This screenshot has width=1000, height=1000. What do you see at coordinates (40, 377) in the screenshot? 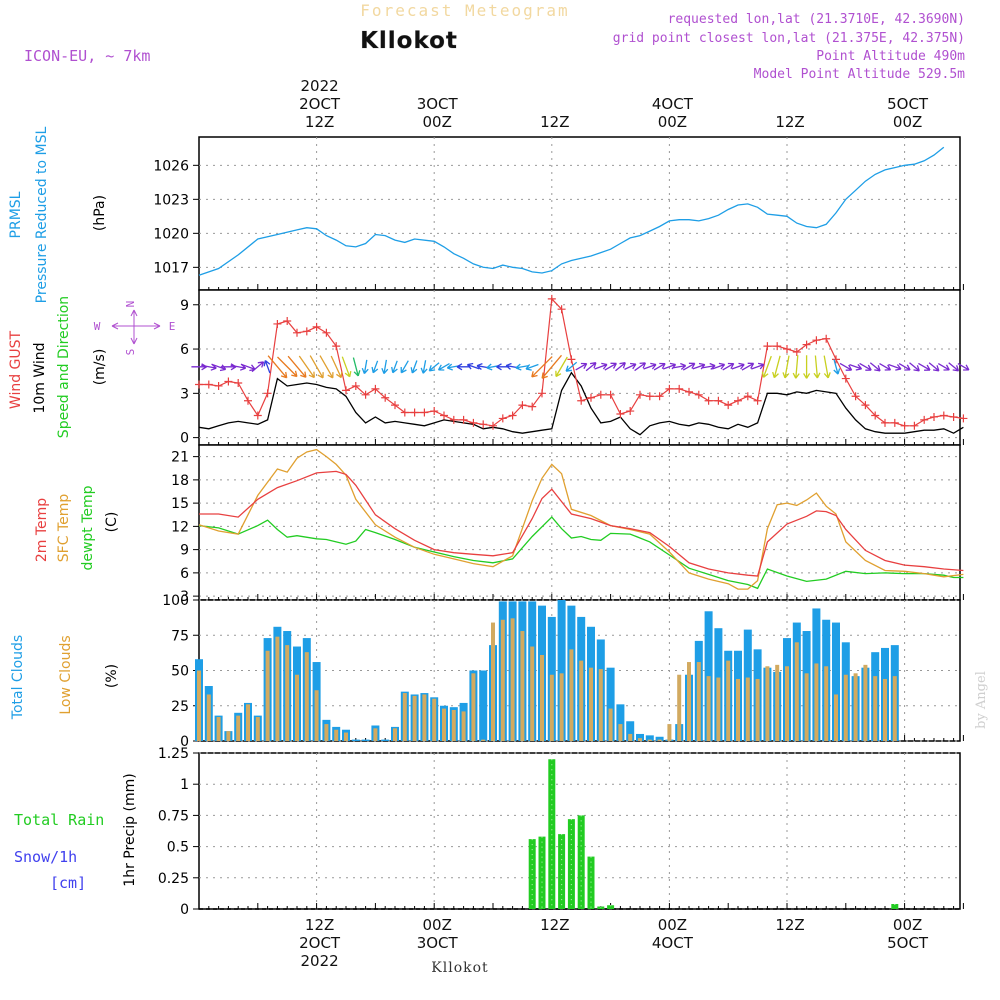
I see `wind-label-10m: 10m Wind` at bounding box center [40, 377].